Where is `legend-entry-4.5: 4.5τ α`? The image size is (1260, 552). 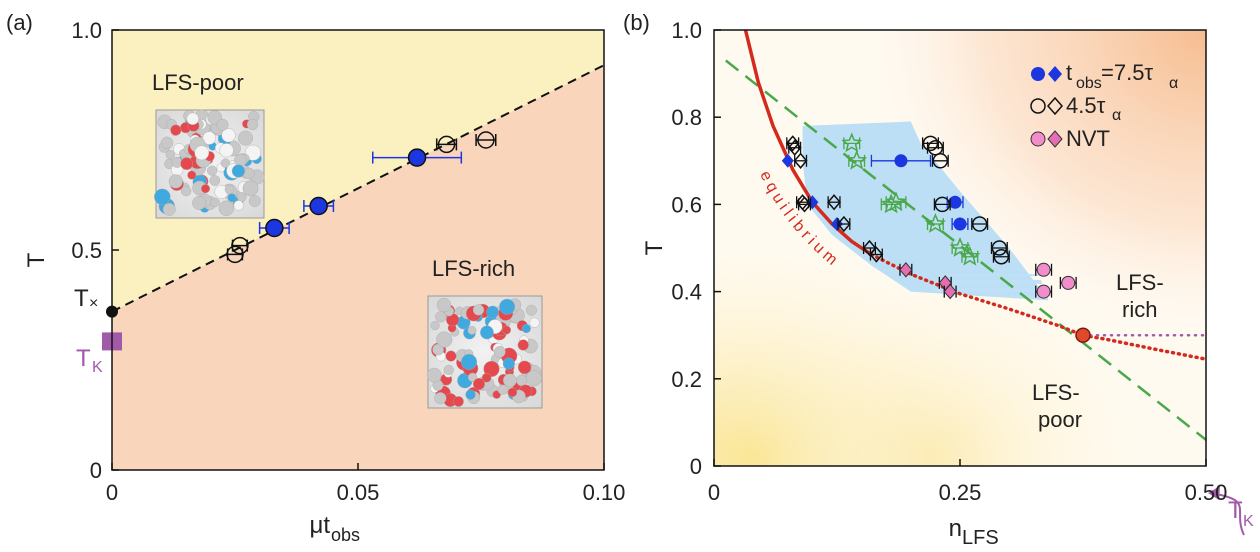 legend-entry-4.5: 4.5τ α is located at coordinates (1075, 108).